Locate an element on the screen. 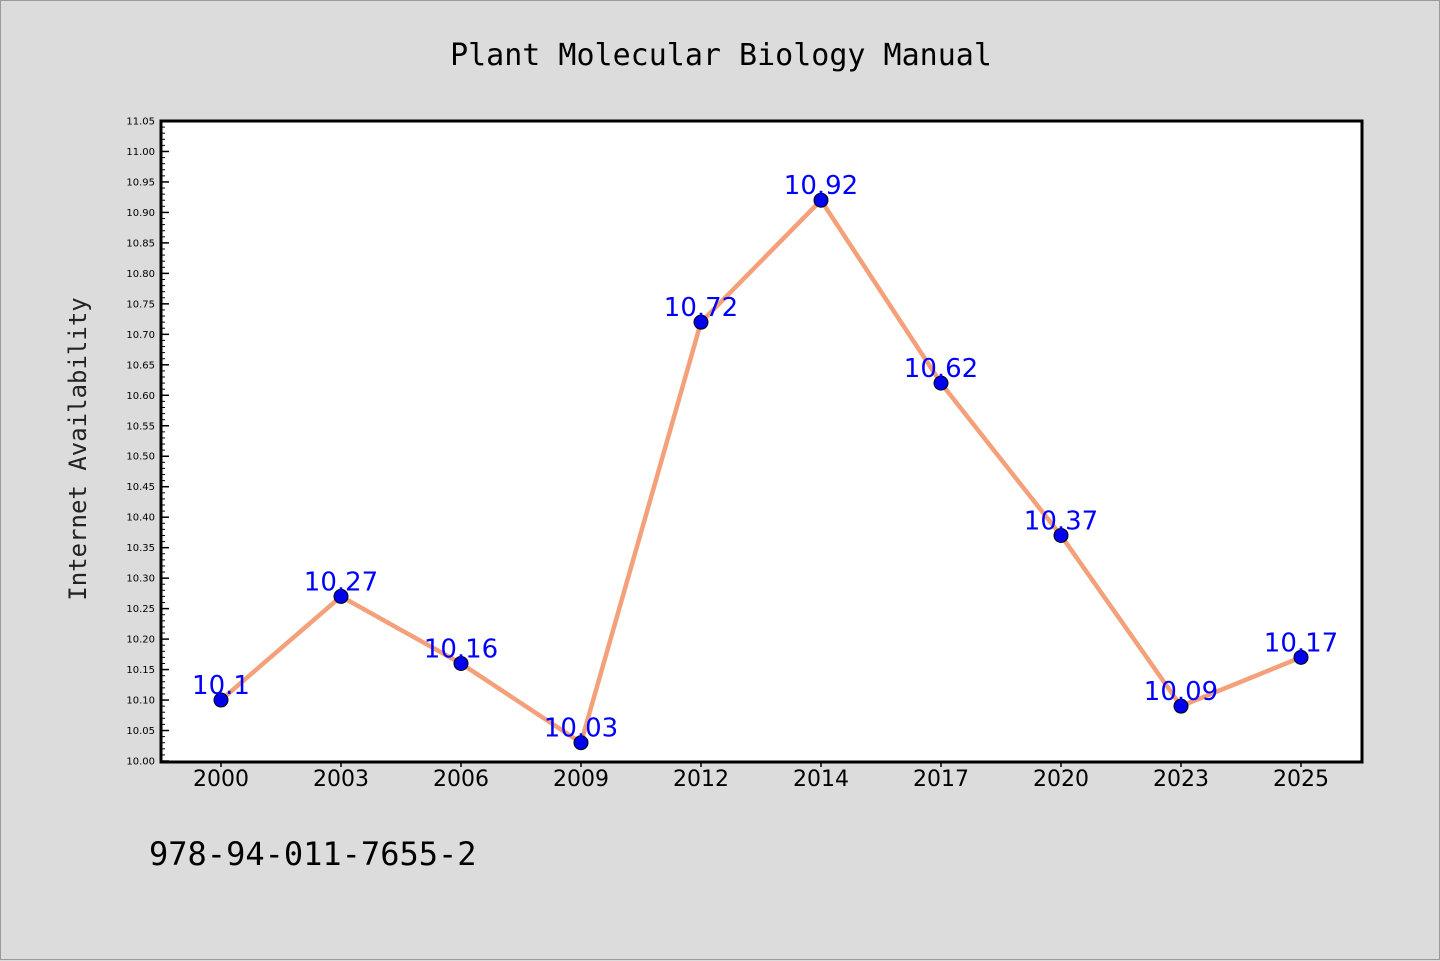 The width and height of the screenshot is (1440, 961). y-axis-label: Internet Availability is located at coordinates (78, 448).